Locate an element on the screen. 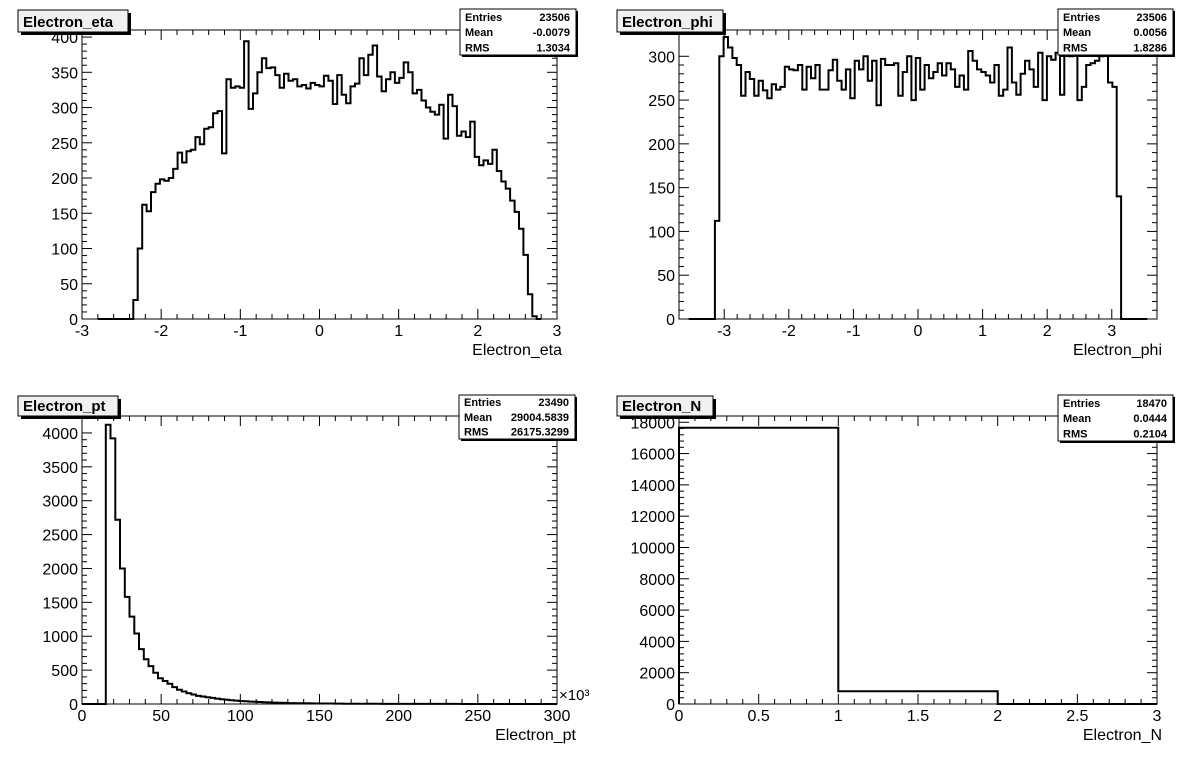 This screenshot has height=772, width=1196. stats-value: 18470 is located at coordinates (1151, 404).